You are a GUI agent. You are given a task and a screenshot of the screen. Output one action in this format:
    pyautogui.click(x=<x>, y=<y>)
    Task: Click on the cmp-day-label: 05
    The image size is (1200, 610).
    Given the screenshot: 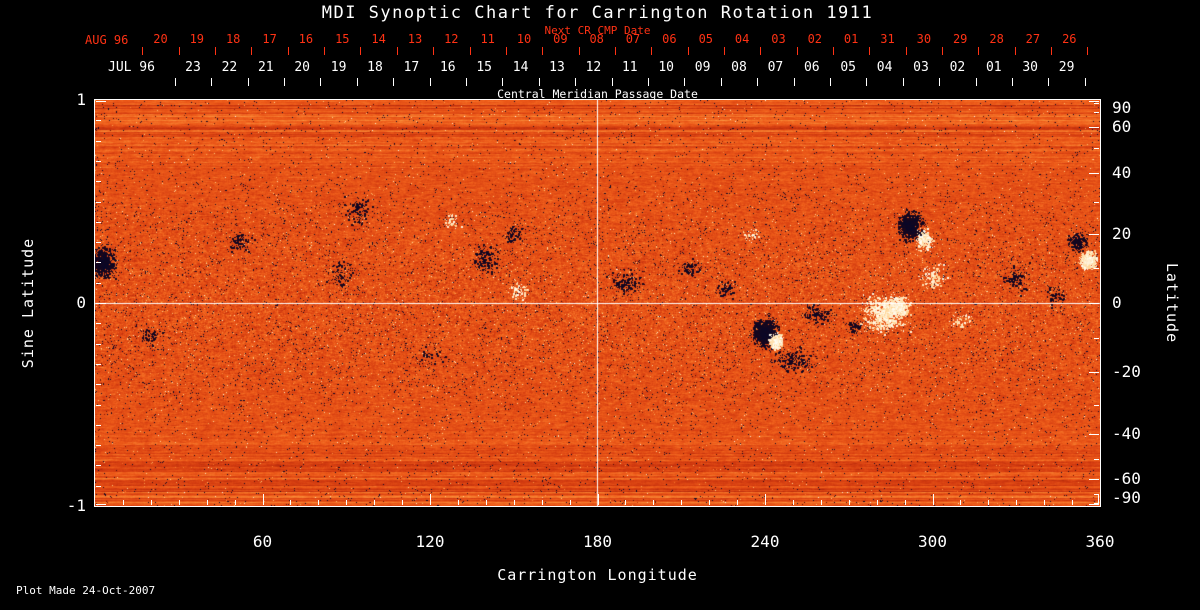 What is the action you would take?
    pyautogui.click(x=848, y=67)
    